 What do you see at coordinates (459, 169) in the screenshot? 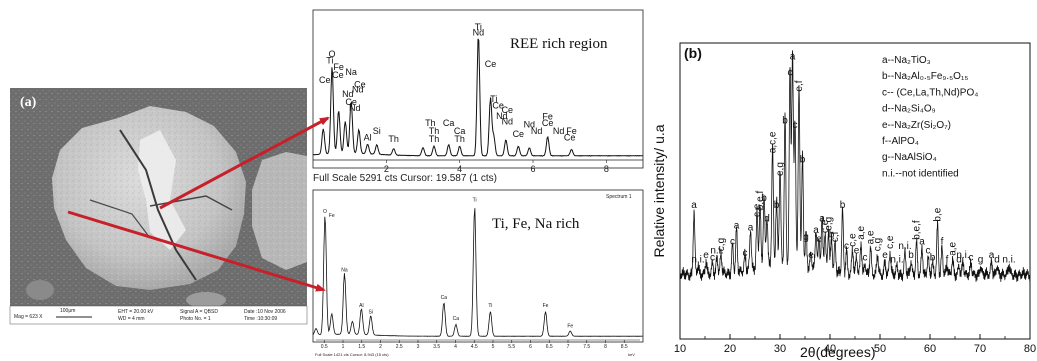
I see `spectrum-top-x-tick-label: 4` at bounding box center [459, 169].